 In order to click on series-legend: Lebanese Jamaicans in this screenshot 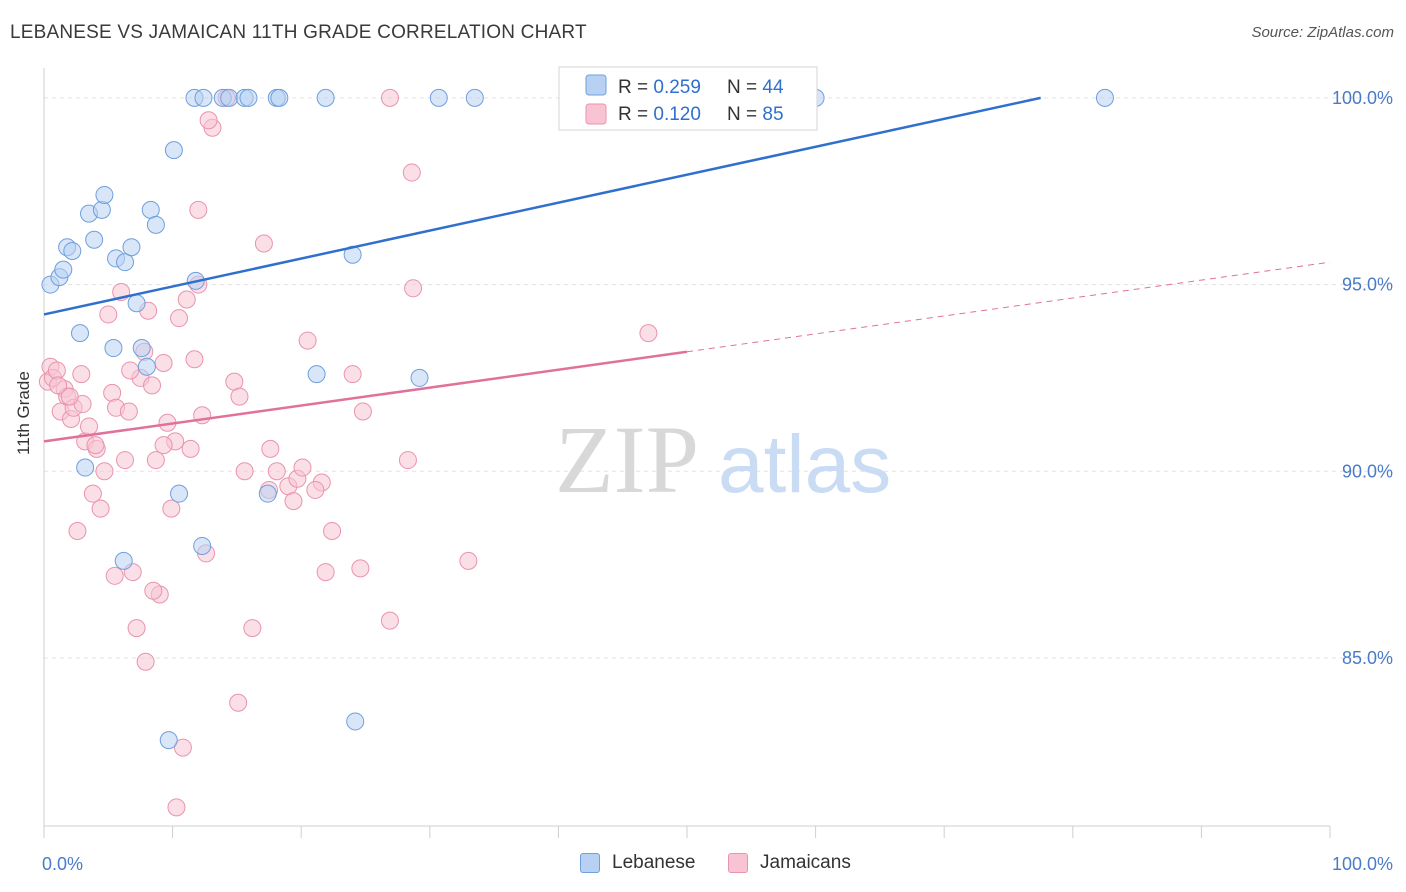, I will do `click(703, 865)`.